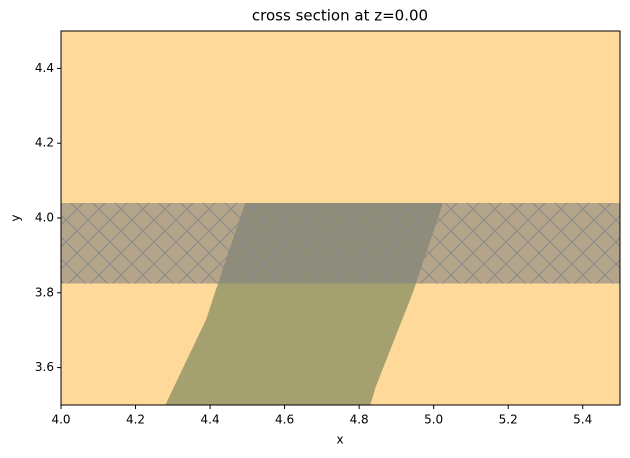  Describe the element at coordinates (135, 420) in the screenshot. I see `x-tick-label: 4.2` at that location.